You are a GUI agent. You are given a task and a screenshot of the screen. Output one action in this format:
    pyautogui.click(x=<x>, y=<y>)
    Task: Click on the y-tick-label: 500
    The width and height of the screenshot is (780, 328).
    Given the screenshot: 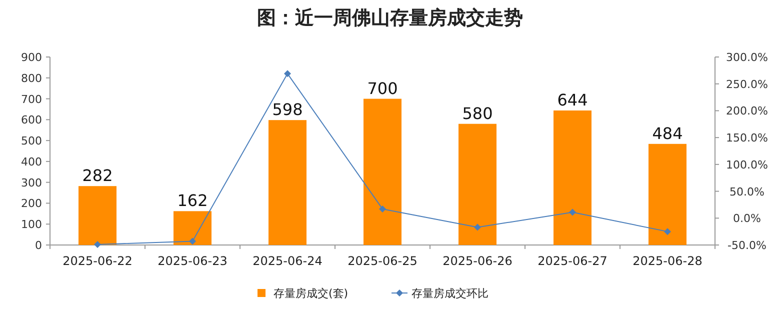 What is the action you would take?
    pyautogui.click(x=31, y=141)
    